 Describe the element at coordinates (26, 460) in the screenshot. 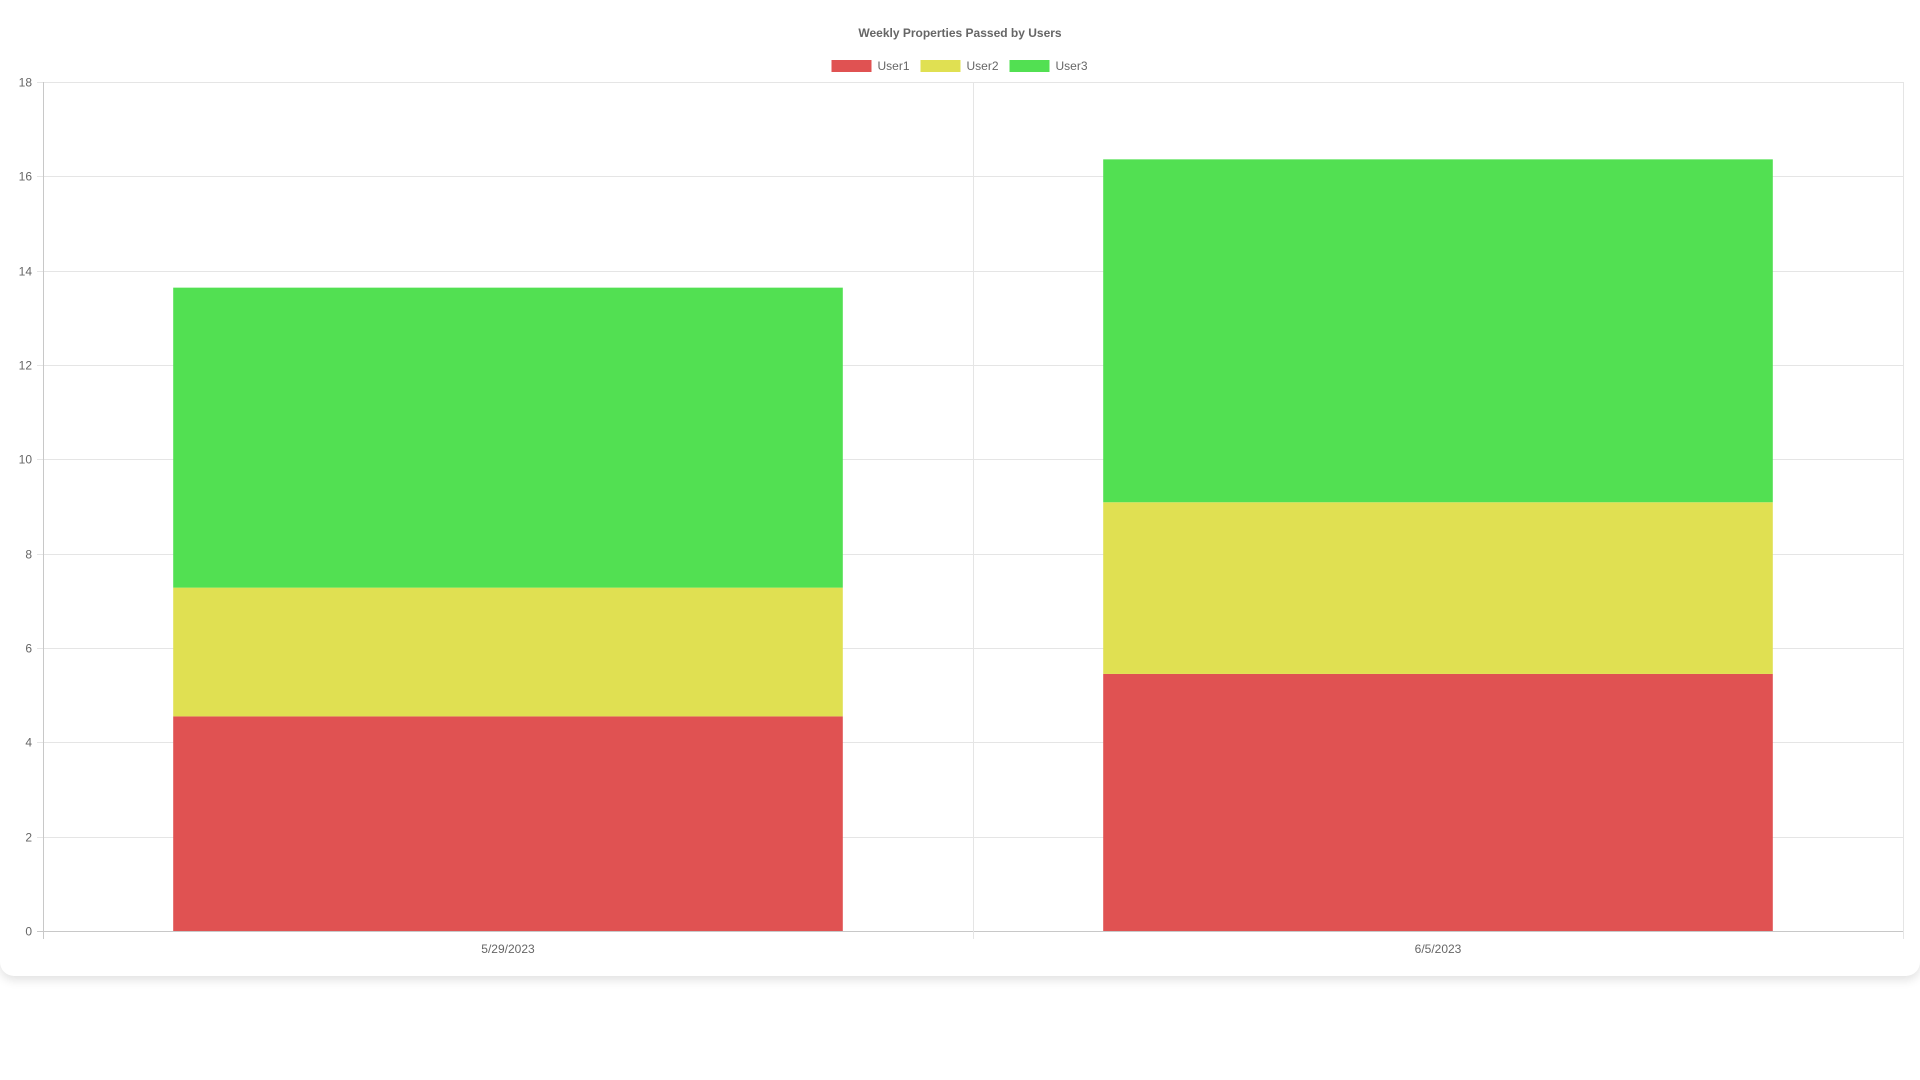

I see `y-tick-label: 10` at that location.